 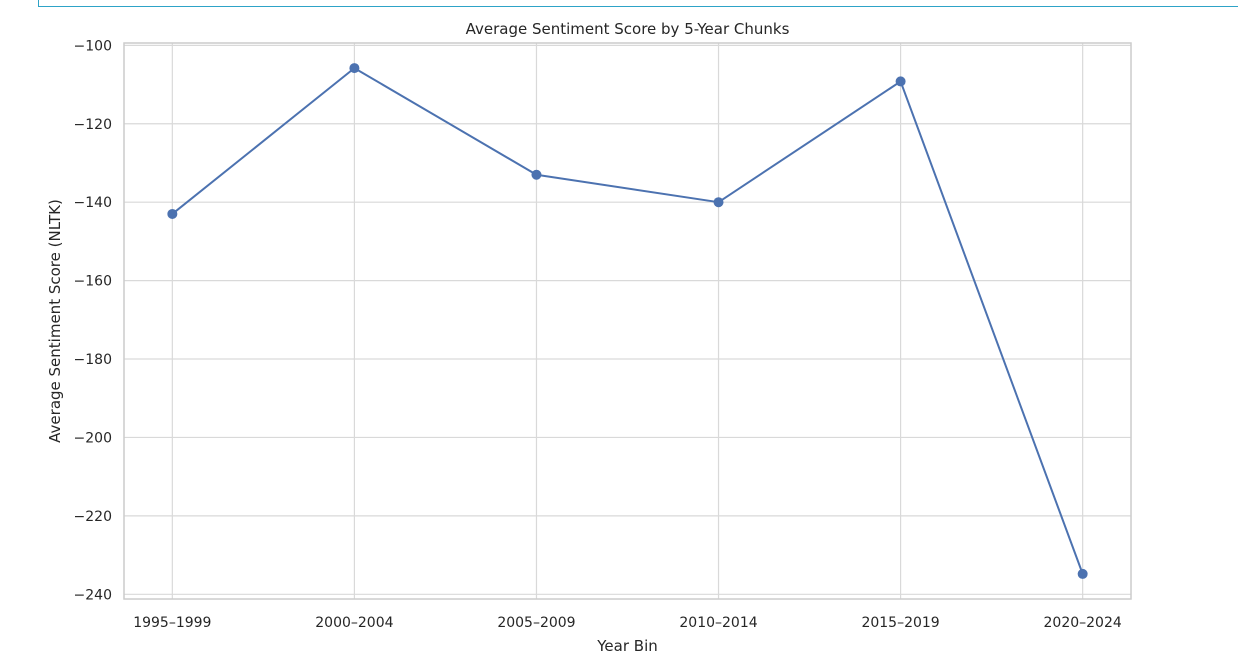 I want to click on y-tick-label: −100, so click(x=93, y=46).